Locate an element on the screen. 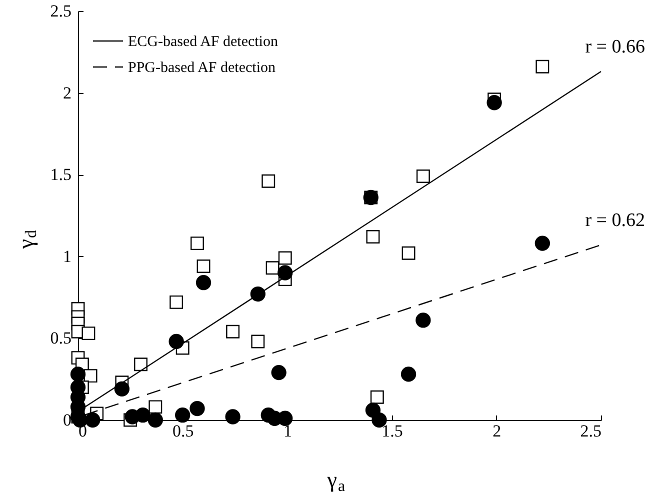  legend-label: PPG-based AF detection is located at coordinates (202, 68).